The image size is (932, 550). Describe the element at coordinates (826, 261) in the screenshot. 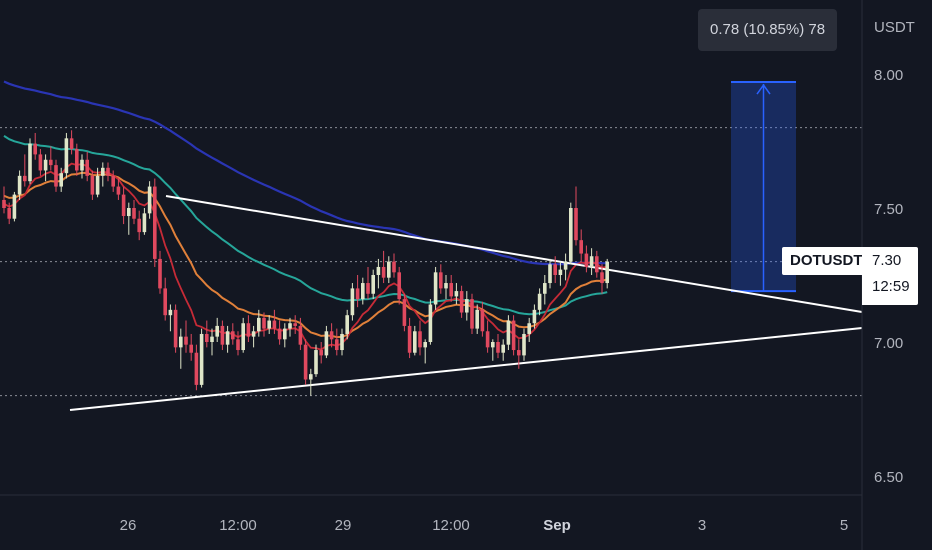

I see `symbol-label: DOTUSDT` at that location.